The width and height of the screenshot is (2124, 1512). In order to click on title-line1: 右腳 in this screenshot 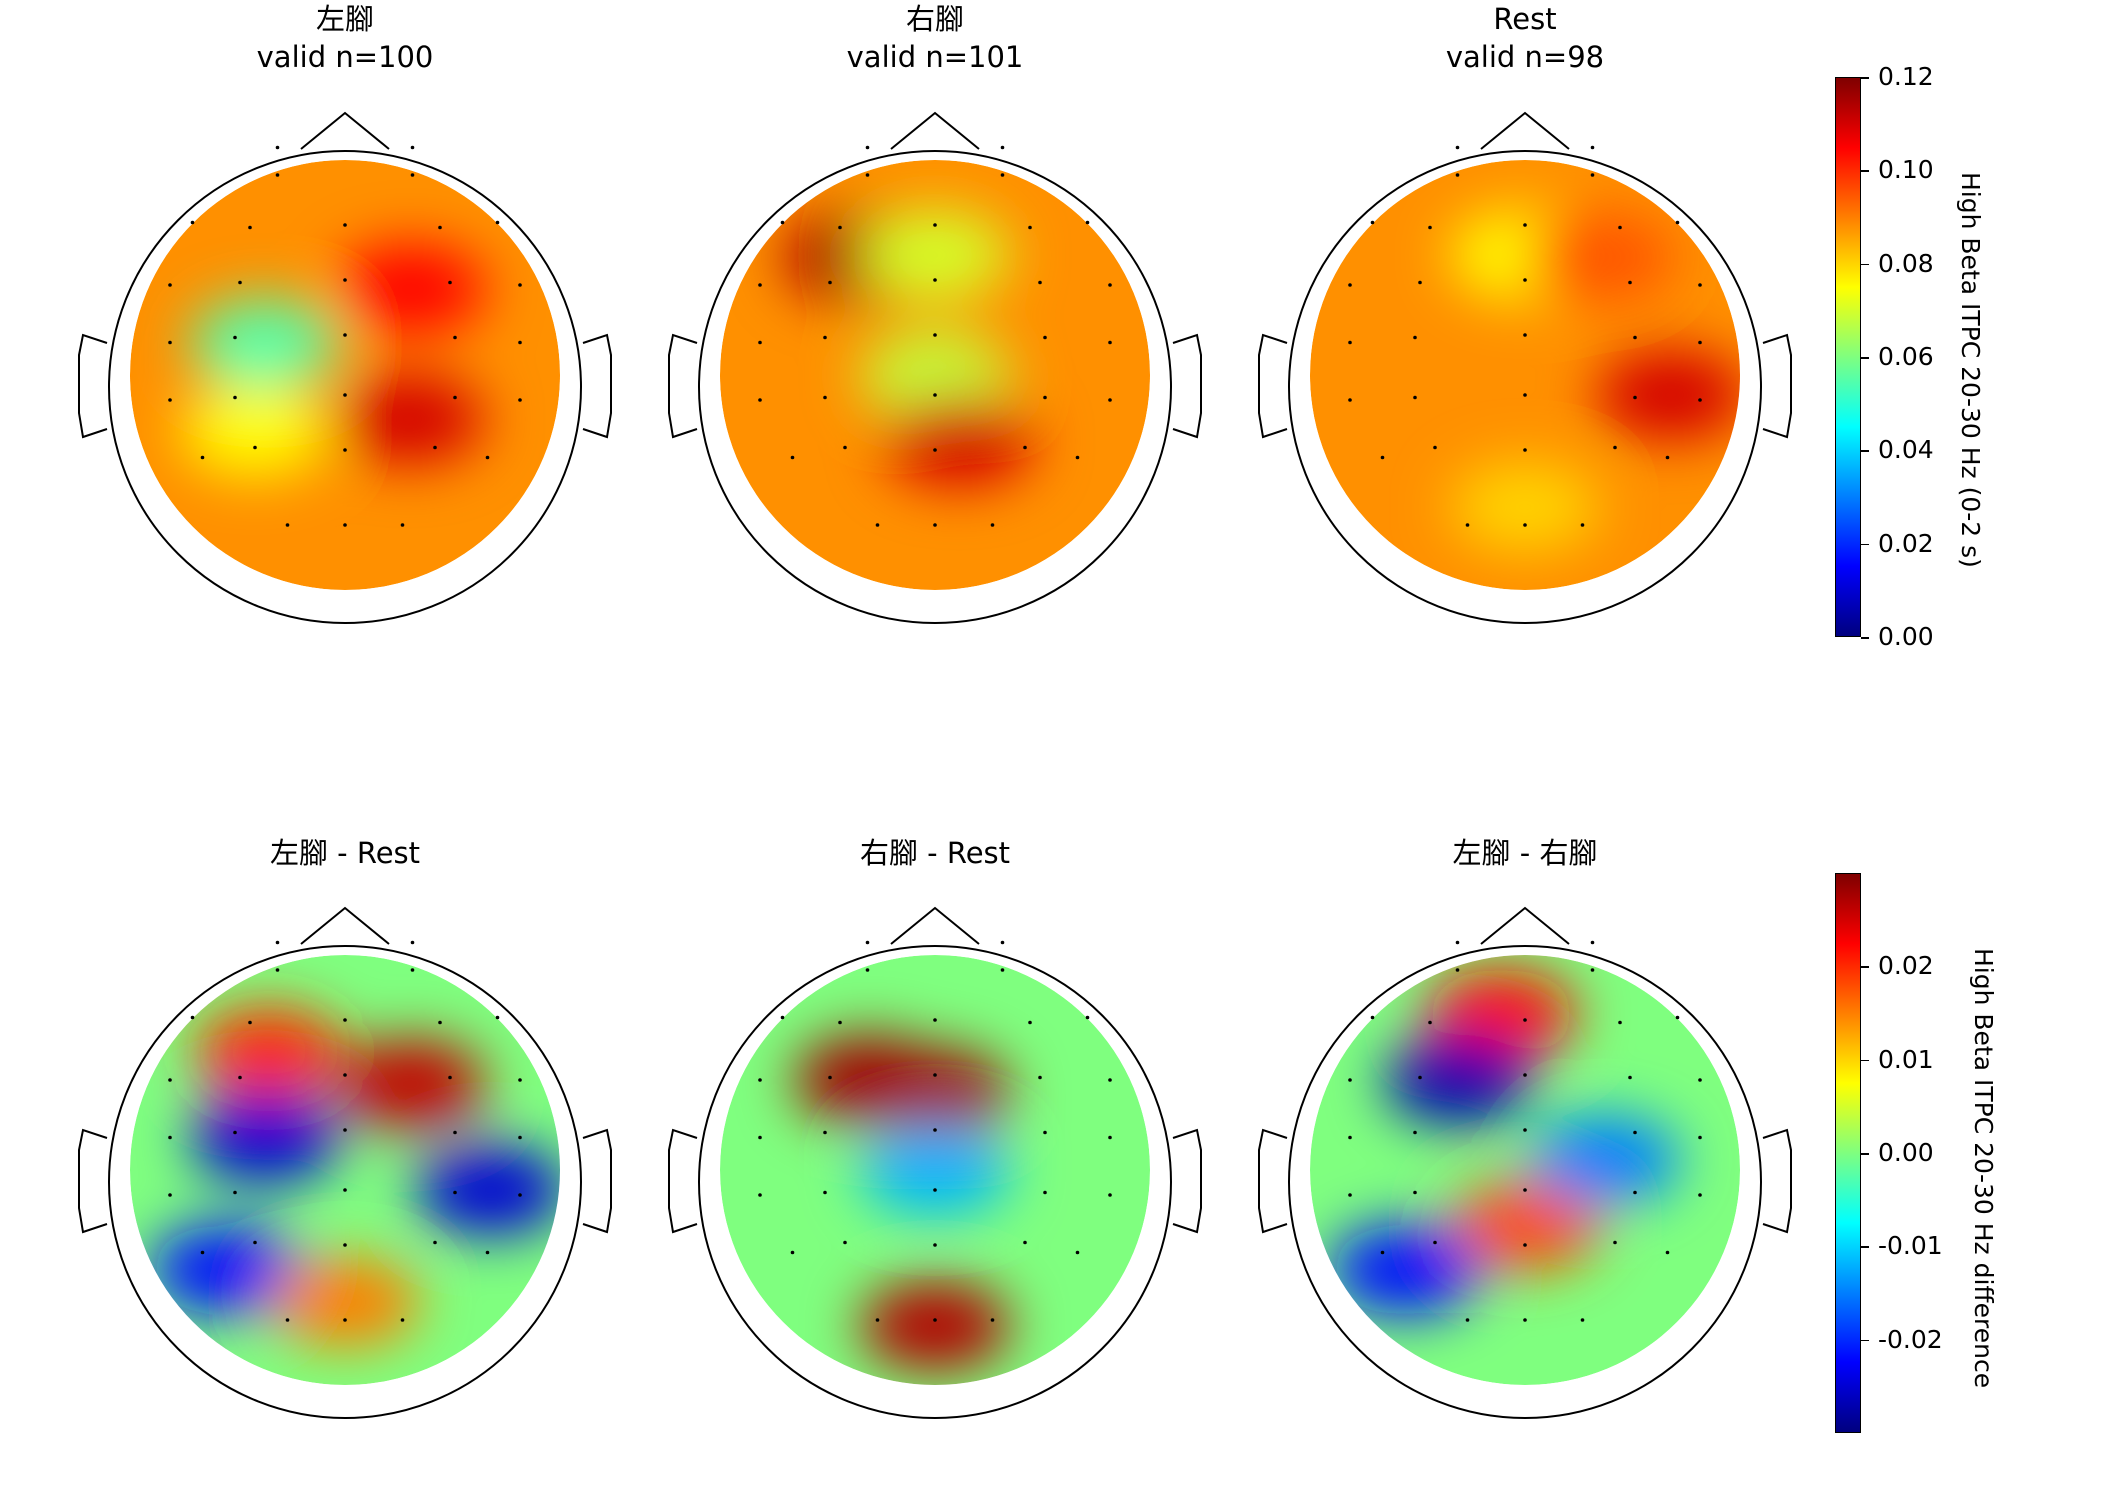, I will do `click(934, 19)`.